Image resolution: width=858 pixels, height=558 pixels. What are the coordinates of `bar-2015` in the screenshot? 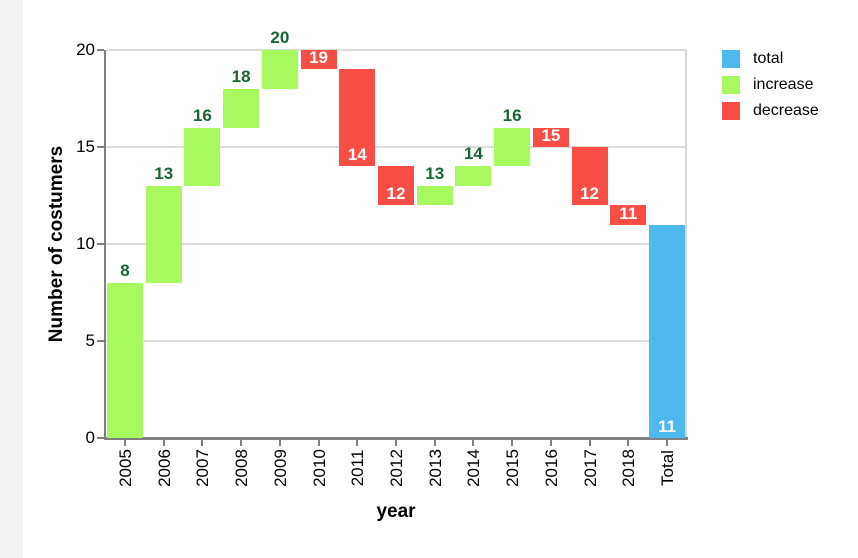 It's located at (512, 147).